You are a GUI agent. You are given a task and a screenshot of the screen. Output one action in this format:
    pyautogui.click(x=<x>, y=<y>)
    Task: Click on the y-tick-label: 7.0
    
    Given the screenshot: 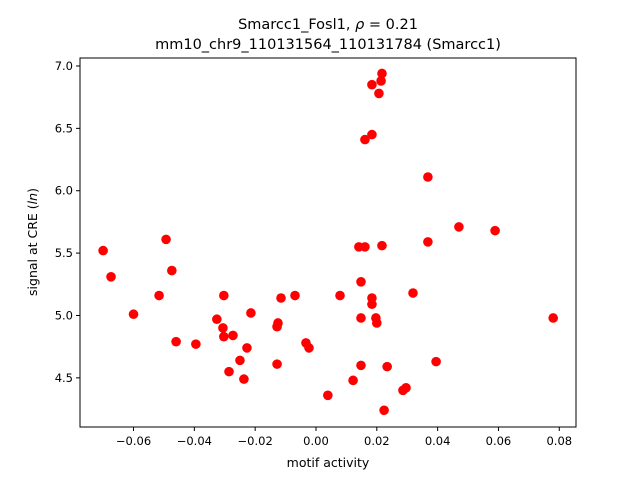 What is the action you would take?
    pyautogui.click(x=64, y=66)
    